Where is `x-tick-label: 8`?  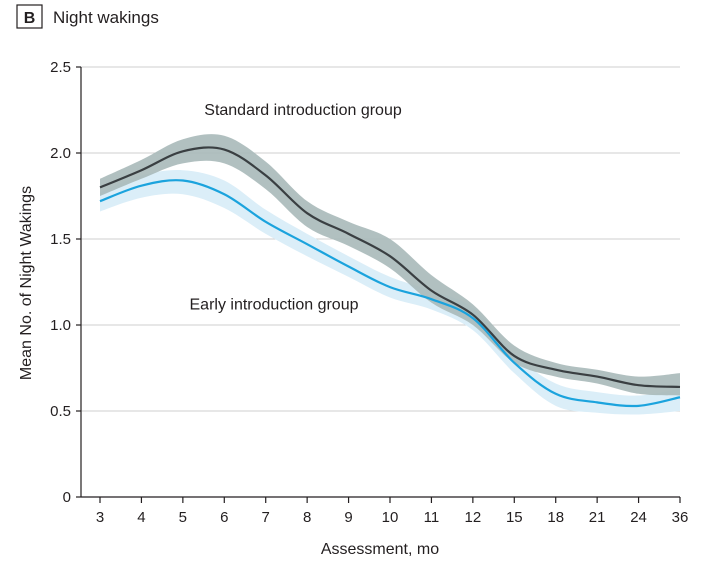
x-tick-label: 8 is located at coordinates (307, 517).